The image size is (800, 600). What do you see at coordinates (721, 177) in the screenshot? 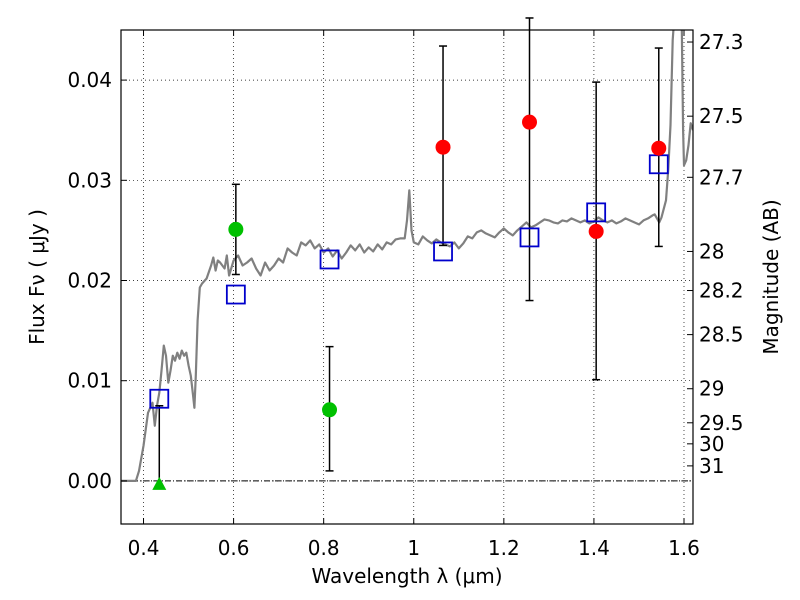
I see `mag-tick-label: 27.7` at bounding box center [721, 177].